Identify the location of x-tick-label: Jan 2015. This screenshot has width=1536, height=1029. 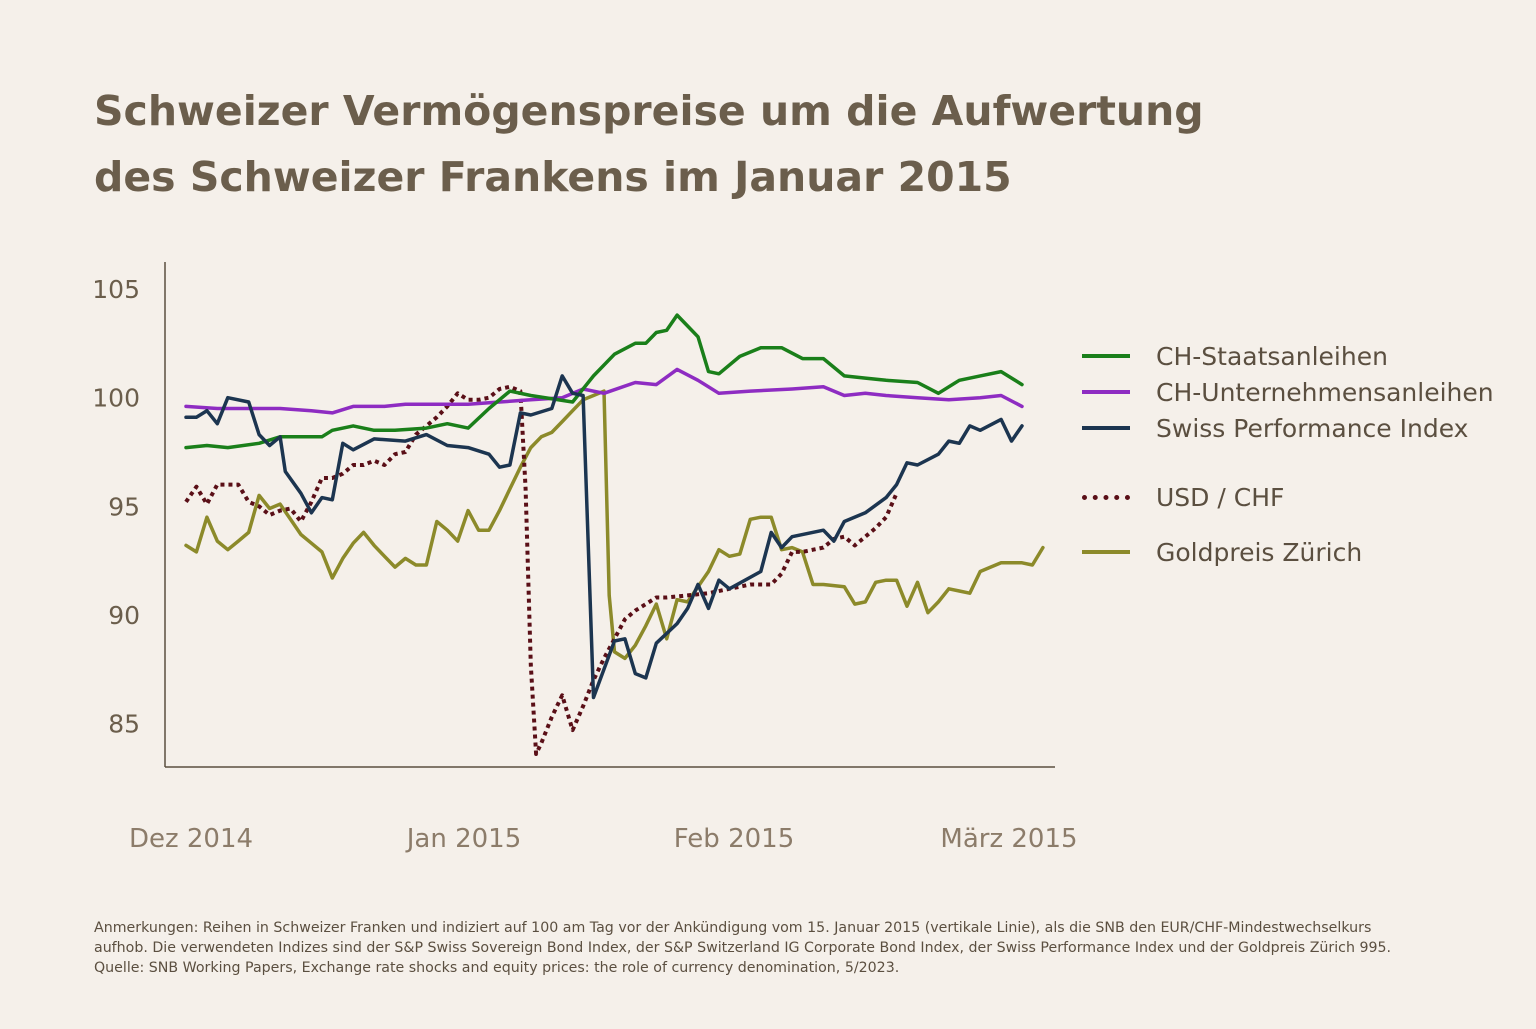
(463, 839).